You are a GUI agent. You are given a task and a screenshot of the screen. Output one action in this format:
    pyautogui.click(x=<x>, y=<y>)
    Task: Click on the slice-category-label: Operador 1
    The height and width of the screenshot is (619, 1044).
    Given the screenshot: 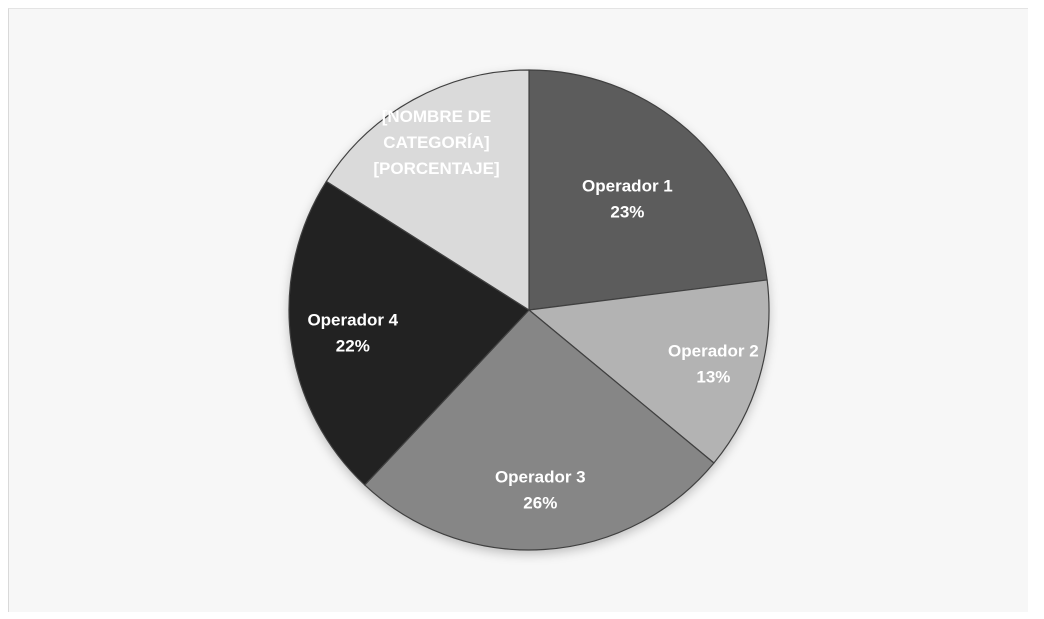 What is the action you would take?
    pyautogui.click(x=627, y=185)
    